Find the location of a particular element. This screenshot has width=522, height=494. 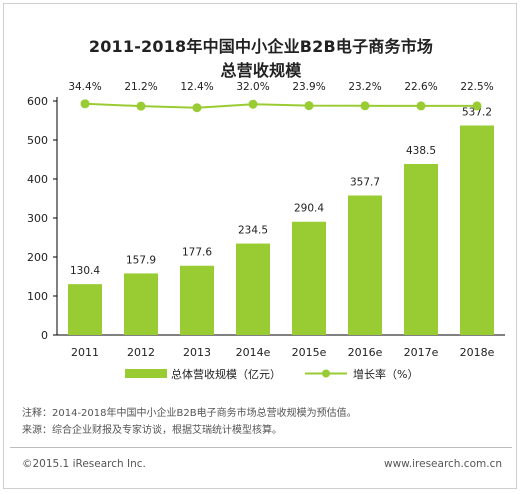

growth-rate-label: 22.6% is located at coordinates (420, 87).